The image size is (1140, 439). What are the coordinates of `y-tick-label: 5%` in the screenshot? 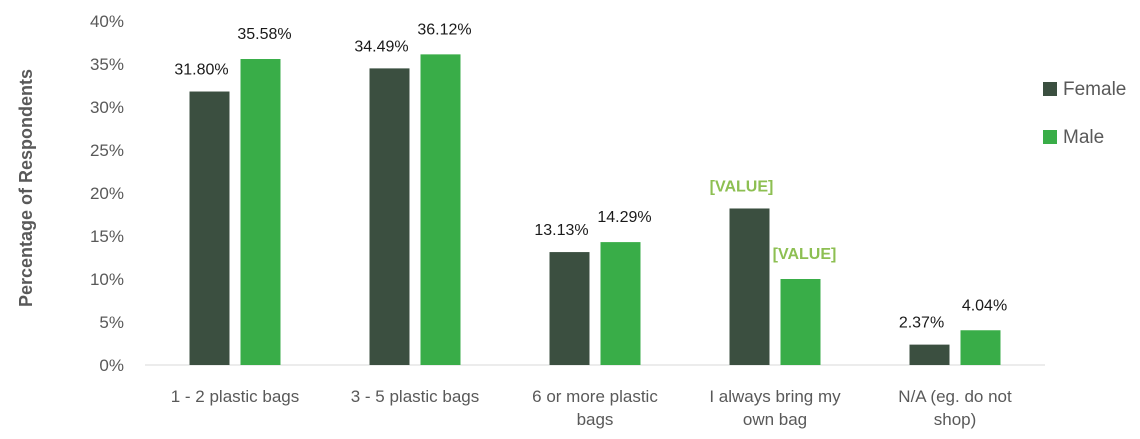 It's located at (111, 322).